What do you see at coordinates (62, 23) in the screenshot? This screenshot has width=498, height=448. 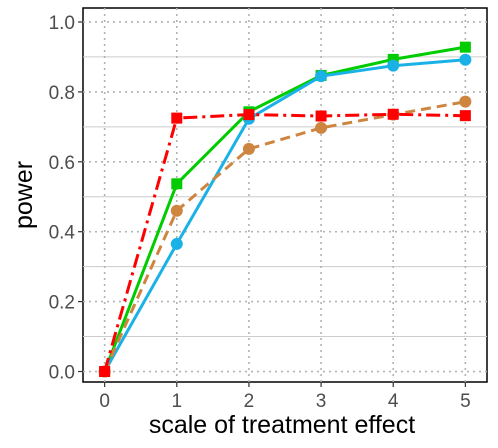 I see `y-tick-label: 1.0` at bounding box center [62, 23].